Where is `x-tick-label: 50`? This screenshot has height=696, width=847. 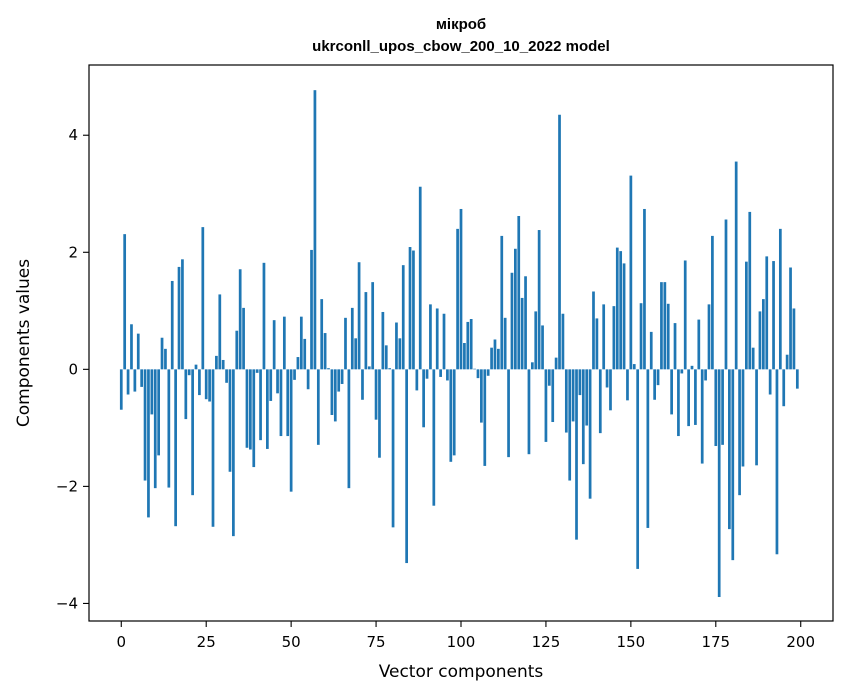 x-tick-label: 50 is located at coordinates (291, 642).